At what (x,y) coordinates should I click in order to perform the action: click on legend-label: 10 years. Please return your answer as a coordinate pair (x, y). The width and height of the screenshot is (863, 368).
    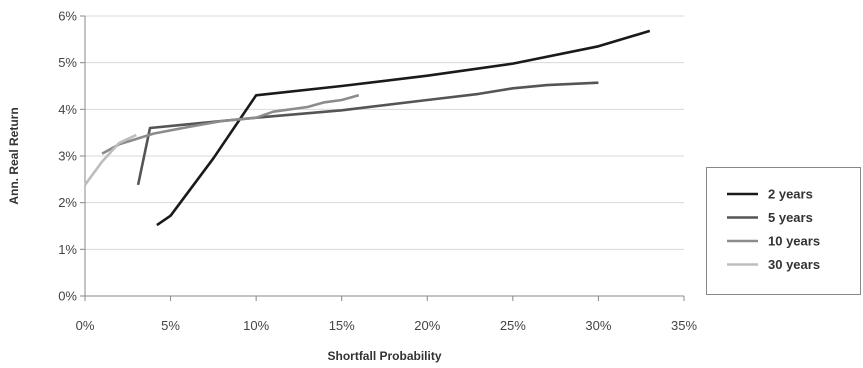
    Looking at the image, I should click on (794, 241).